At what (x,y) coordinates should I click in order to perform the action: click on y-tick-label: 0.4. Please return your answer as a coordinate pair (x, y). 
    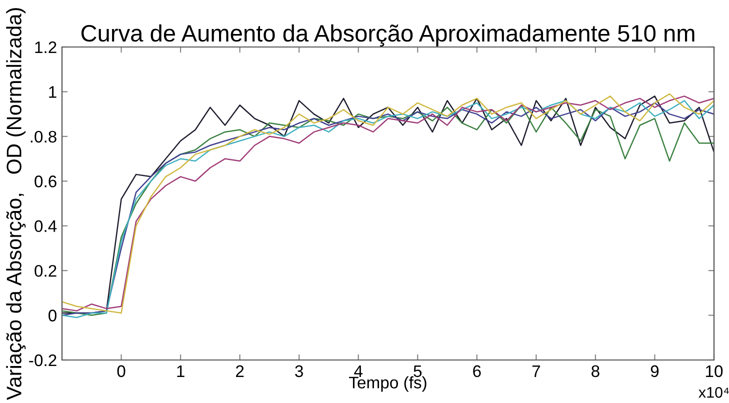
    Looking at the image, I should click on (45, 226).